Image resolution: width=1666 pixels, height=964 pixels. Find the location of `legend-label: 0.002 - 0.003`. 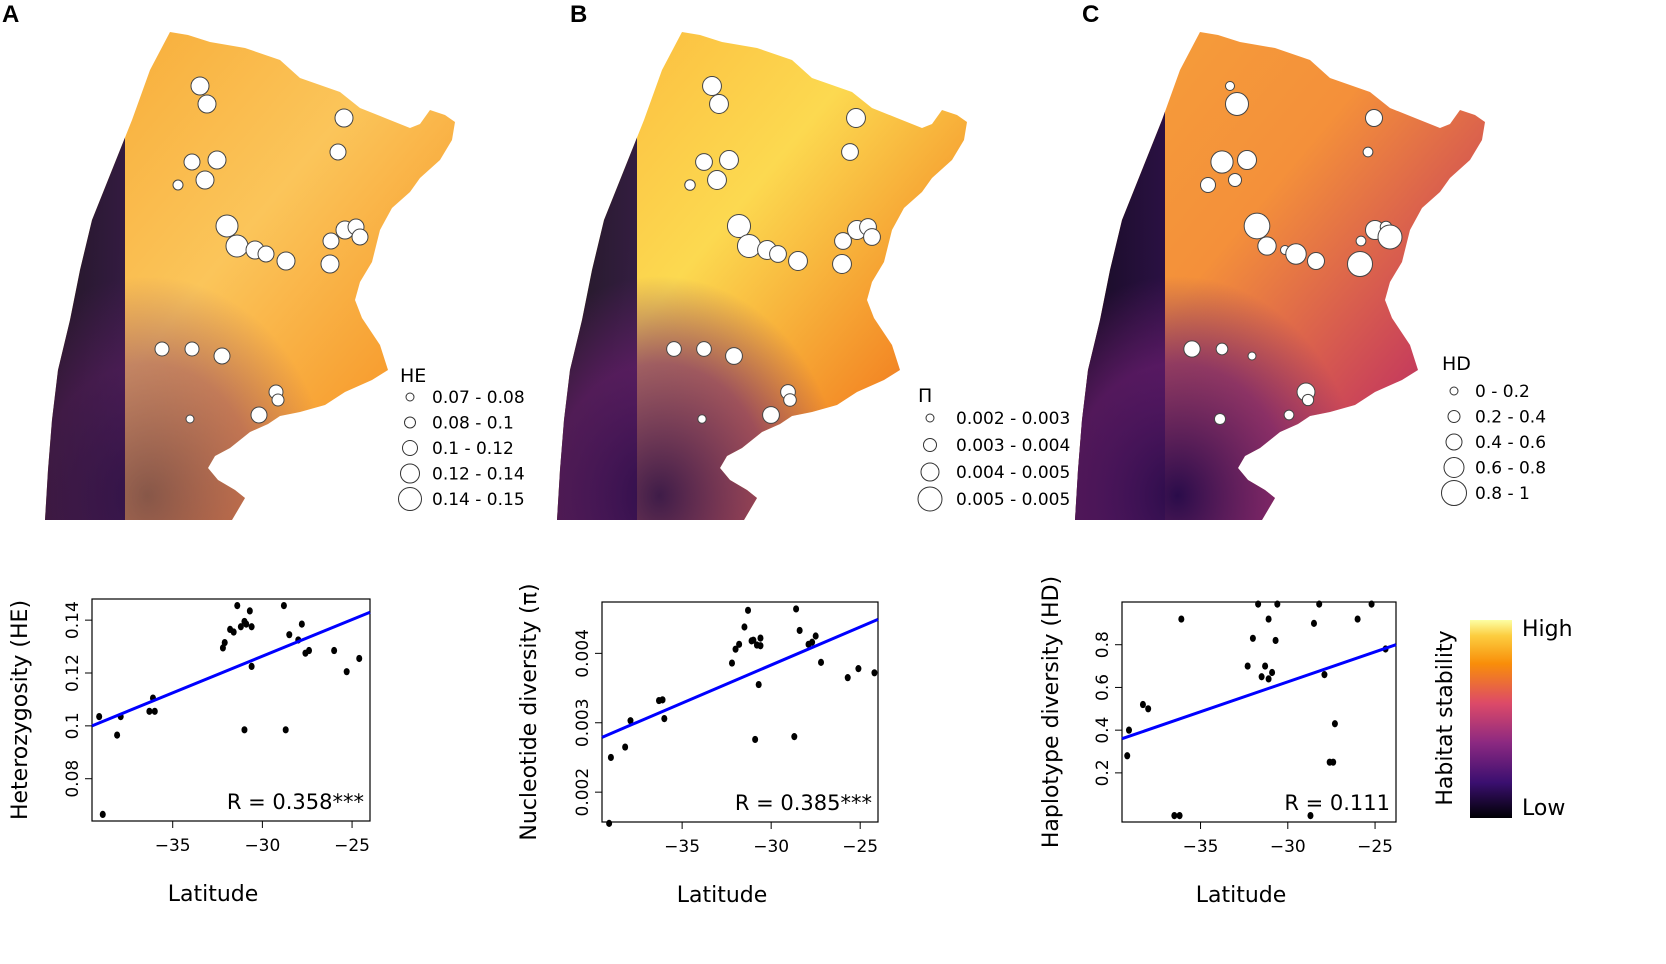

legend-label: 0.002 - 0.003 is located at coordinates (1013, 419).